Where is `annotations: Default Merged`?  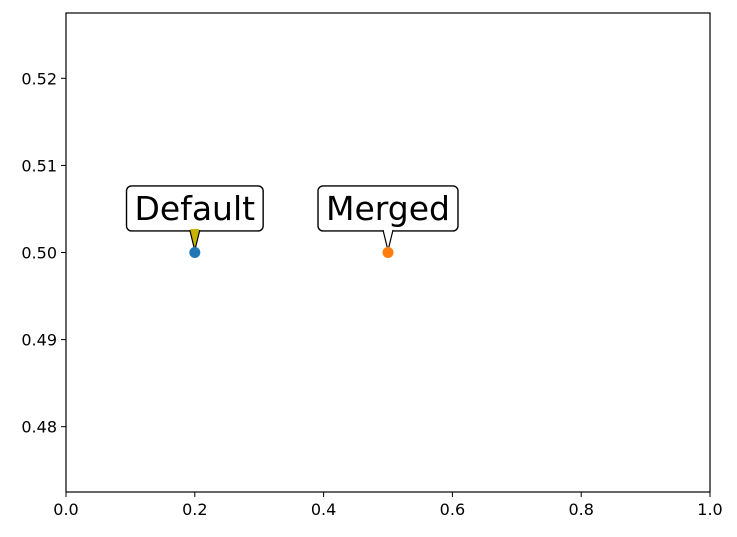 annotations: Default Merged is located at coordinates (292, 218).